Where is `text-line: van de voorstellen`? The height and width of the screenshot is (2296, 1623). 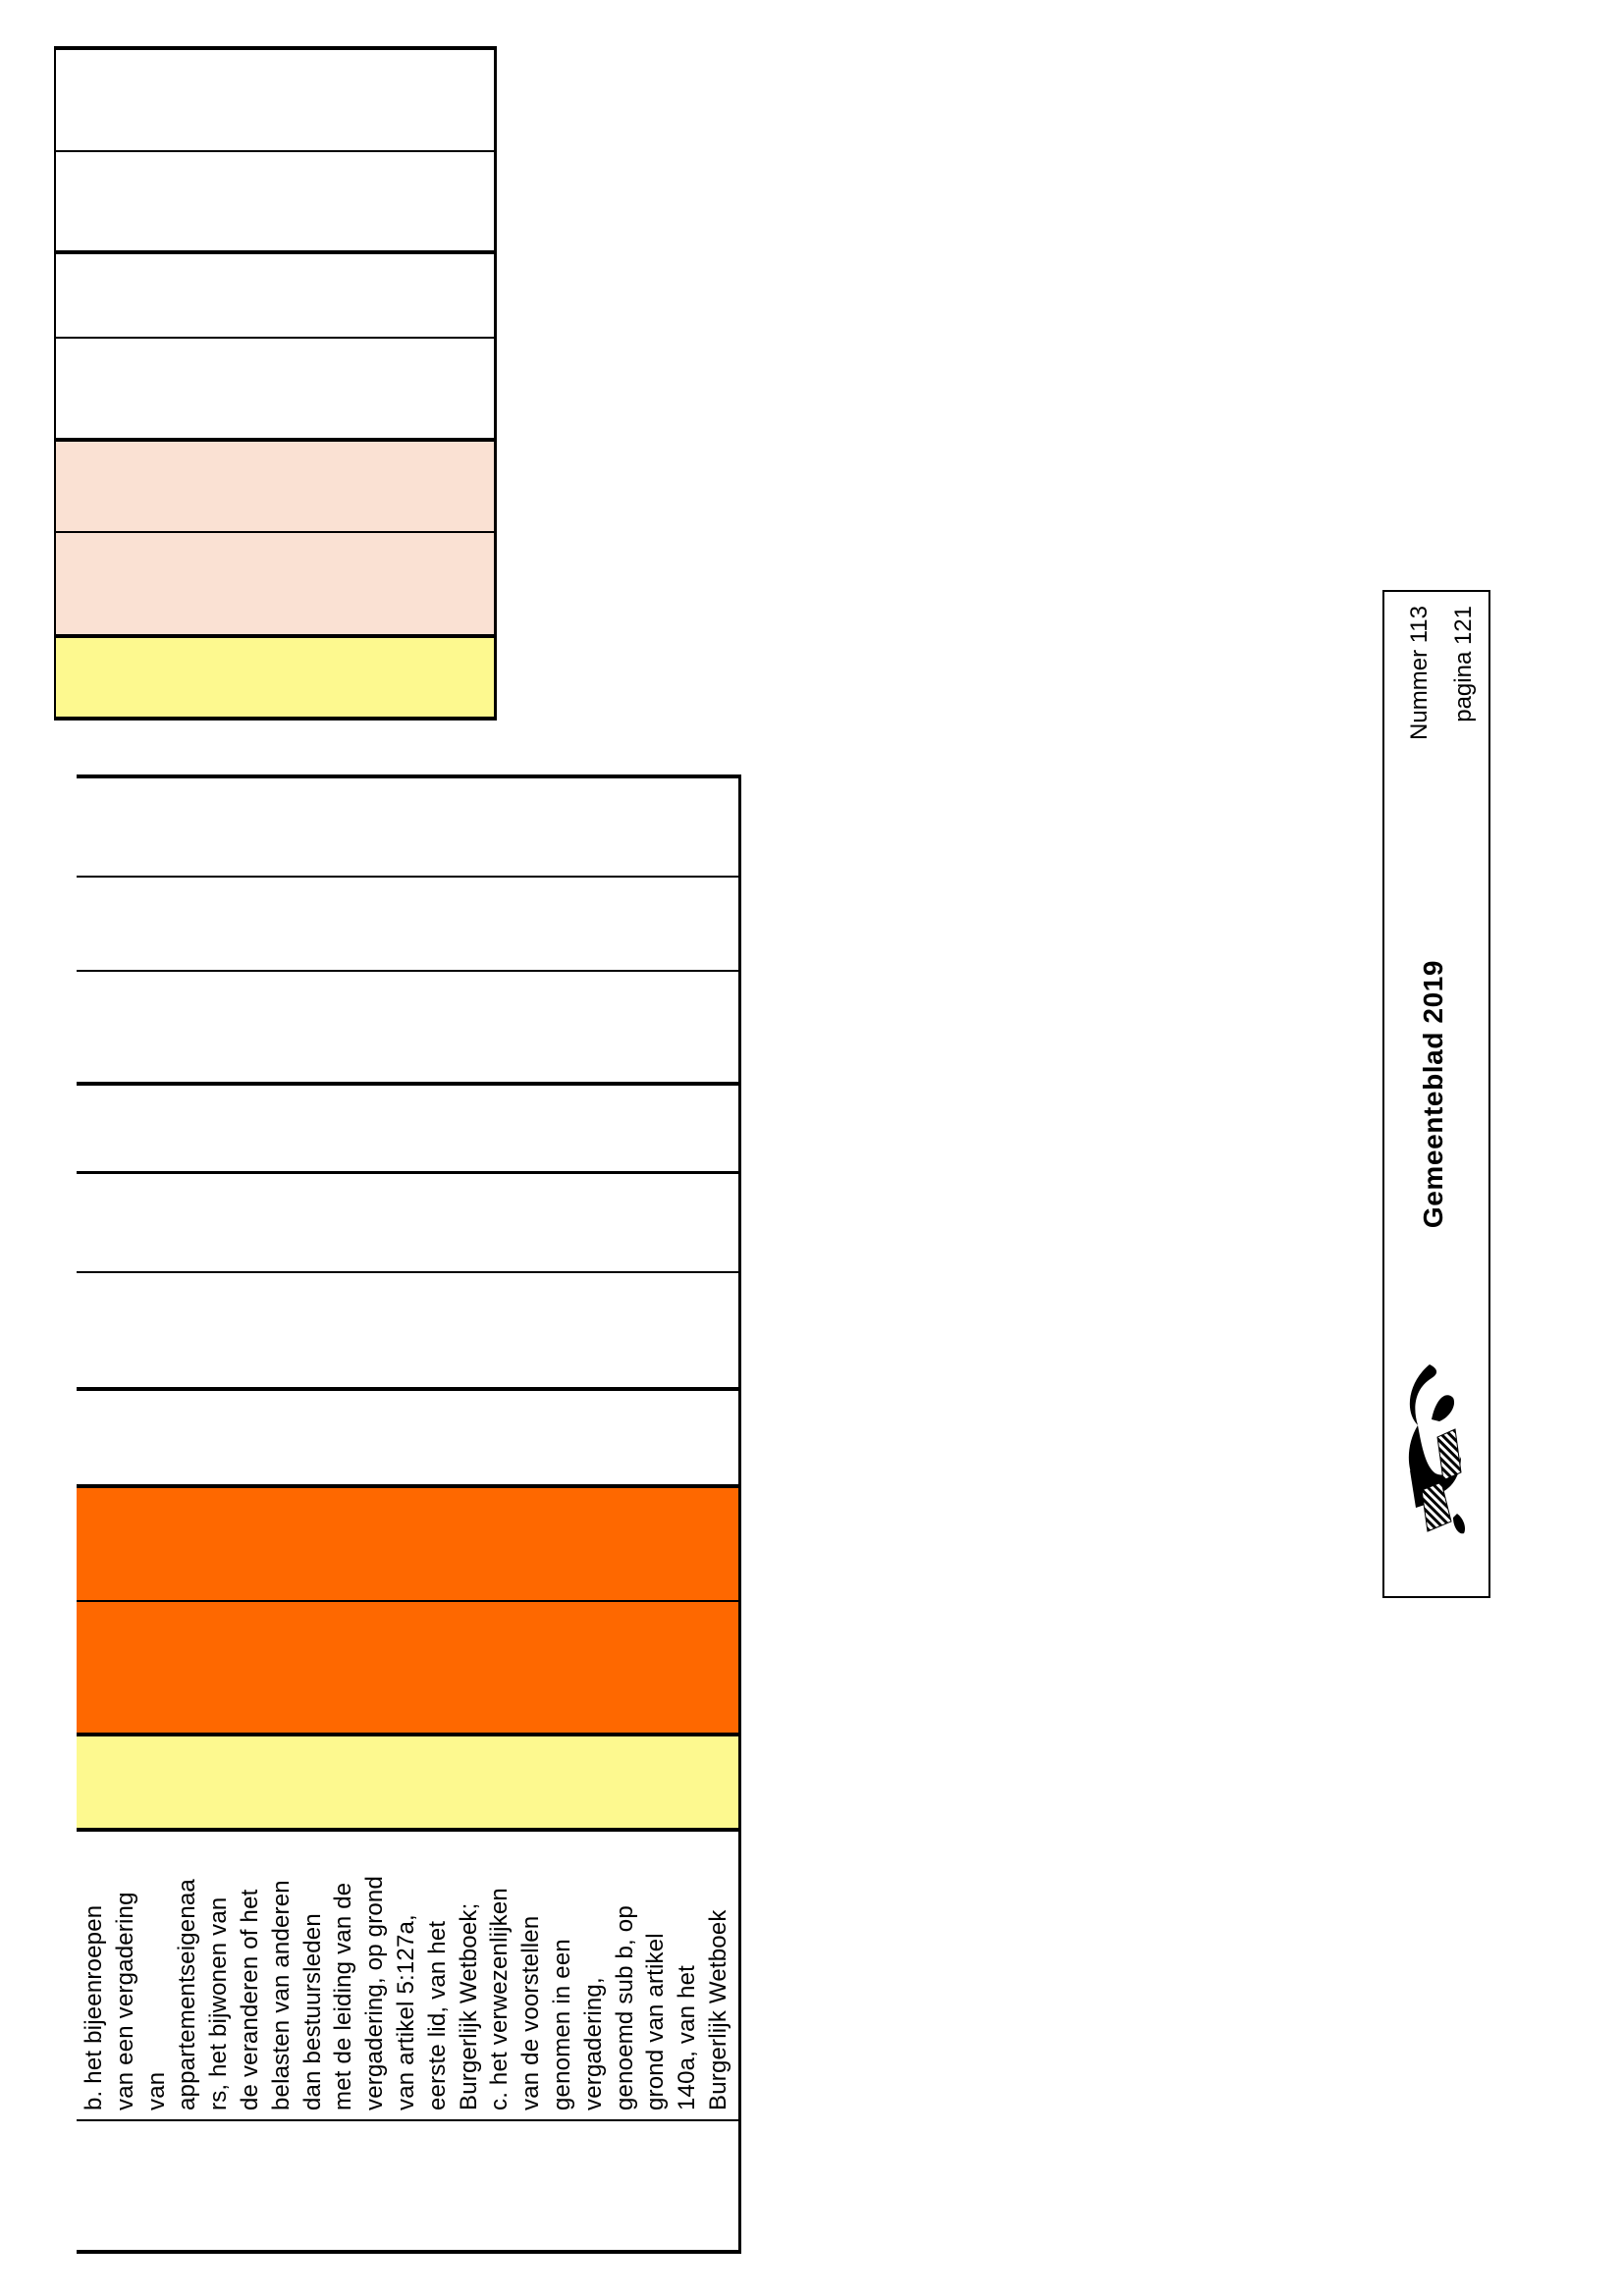
text-line: van de voorstellen is located at coordinates (531, 2012).